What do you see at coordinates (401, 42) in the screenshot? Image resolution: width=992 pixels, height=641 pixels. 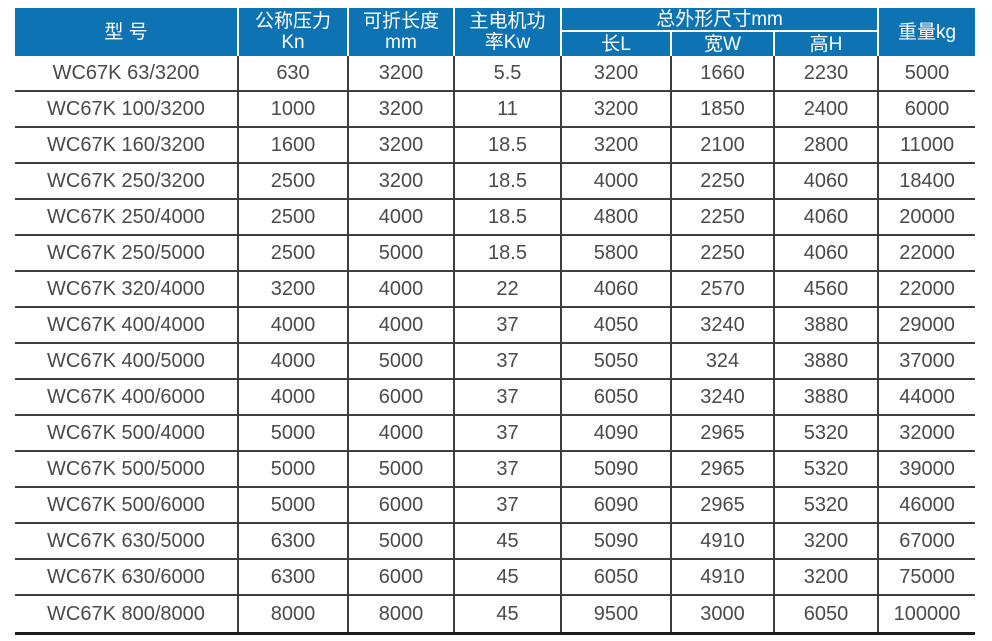 I see `header-fold-length-line2: mm` at bounding box center [401, 42].